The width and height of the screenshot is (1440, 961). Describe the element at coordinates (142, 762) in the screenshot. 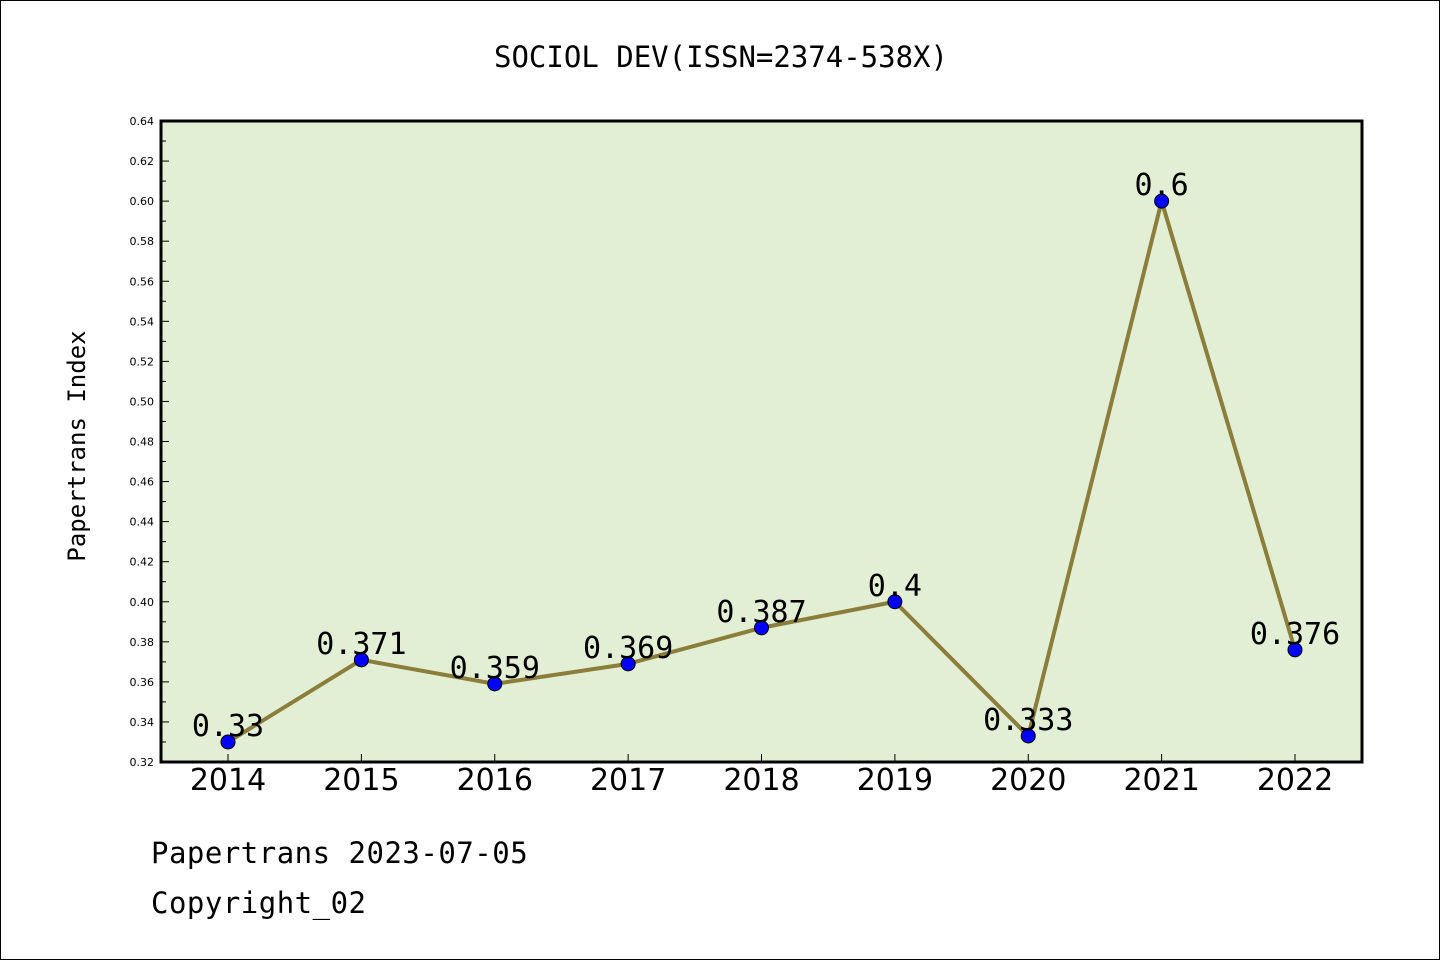

I see `y-tick-label: 0.32` at that location.